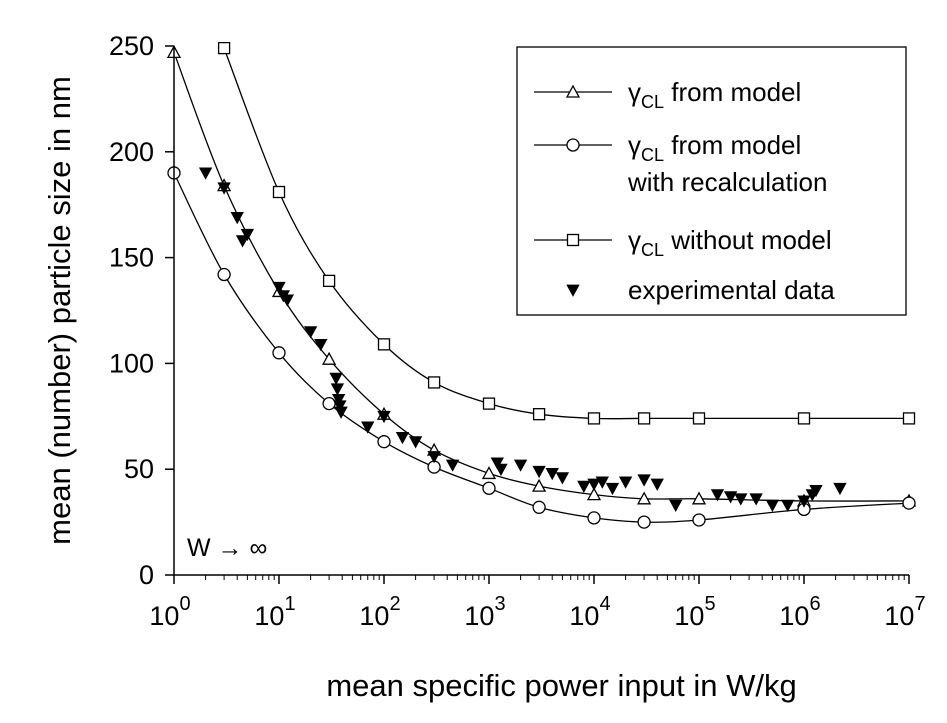  What do you see at coordinates (748, 240) in the screenshot?
I see `legend-suffix: without model` at bounding box center [748, 240].